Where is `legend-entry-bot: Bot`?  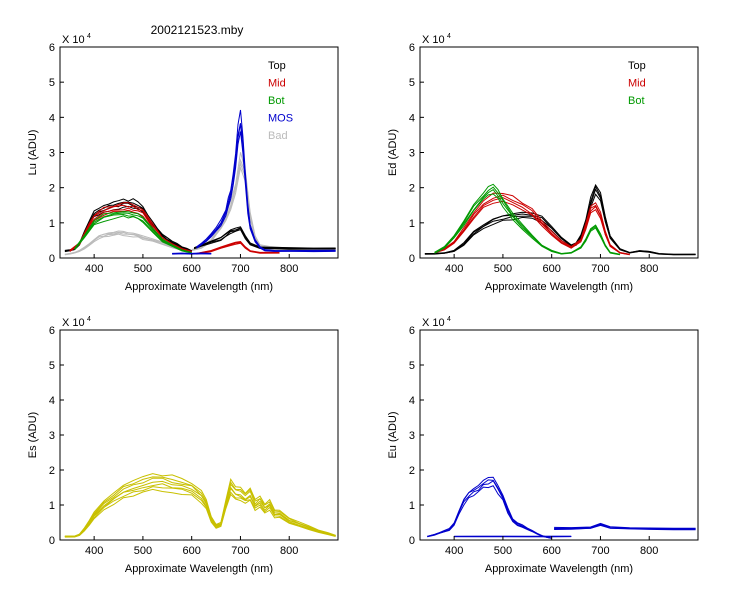
legend-entry-bot: Bot is located at coordinates (276, 101).